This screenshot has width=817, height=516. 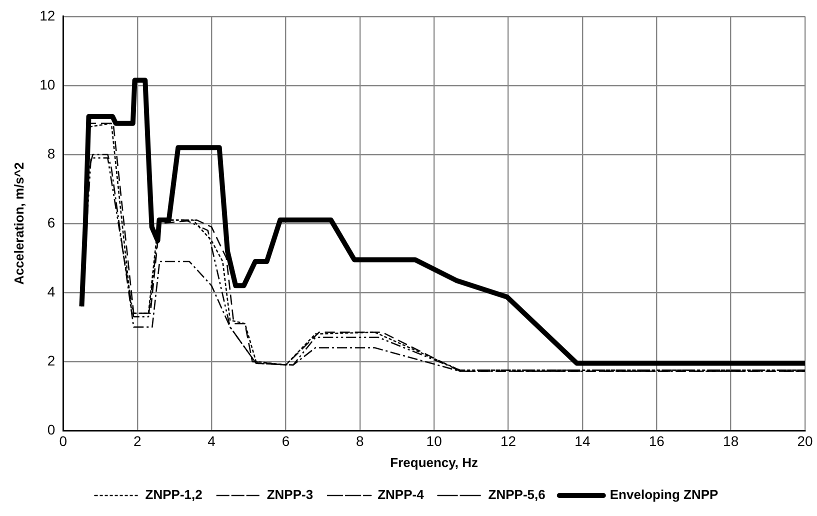 I want to click on x-tick-label: 16, so click(x=656, y=440).